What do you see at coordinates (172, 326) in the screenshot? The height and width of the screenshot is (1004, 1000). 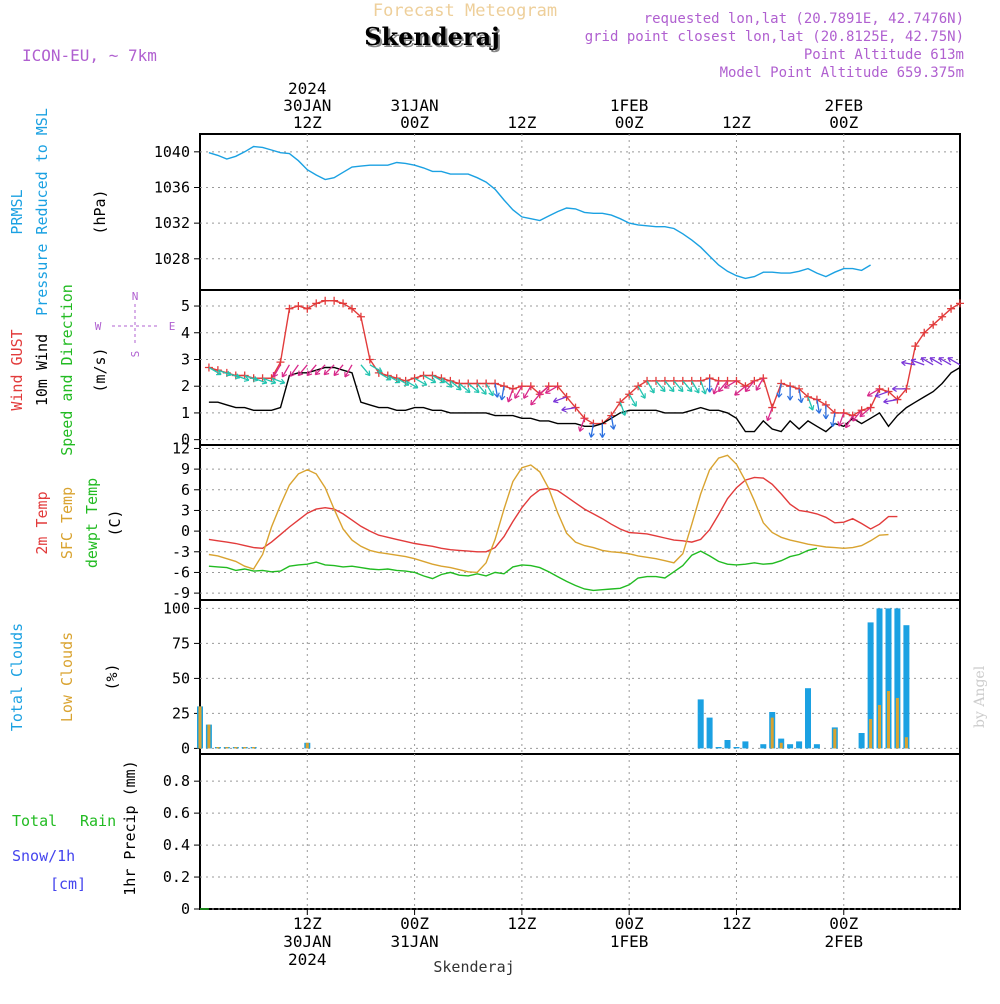 I see `compass-e: E` at bounding box center [172, 326].